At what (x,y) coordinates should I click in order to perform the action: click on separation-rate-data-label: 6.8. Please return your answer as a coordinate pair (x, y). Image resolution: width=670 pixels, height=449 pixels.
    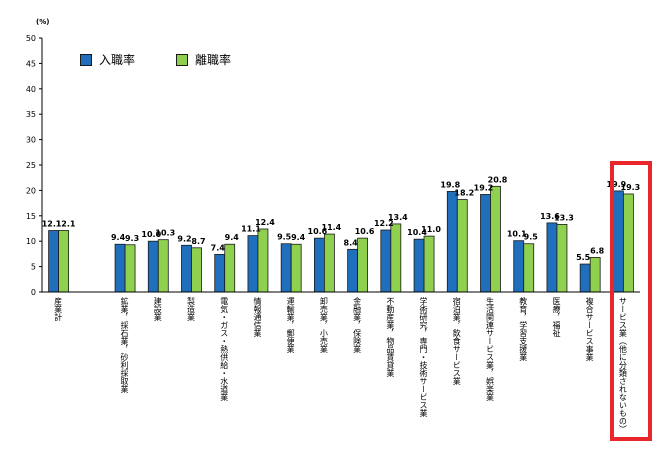
    Looking at the image, I should click on (597, 250).